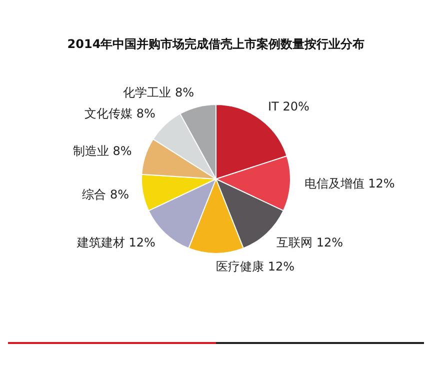 This screenshot has width=432, height=368. What do you see at coordinates (102, 151) in the screenshot?
I see `slice-label: 制造业 8%` at bounding box center [102, 151].